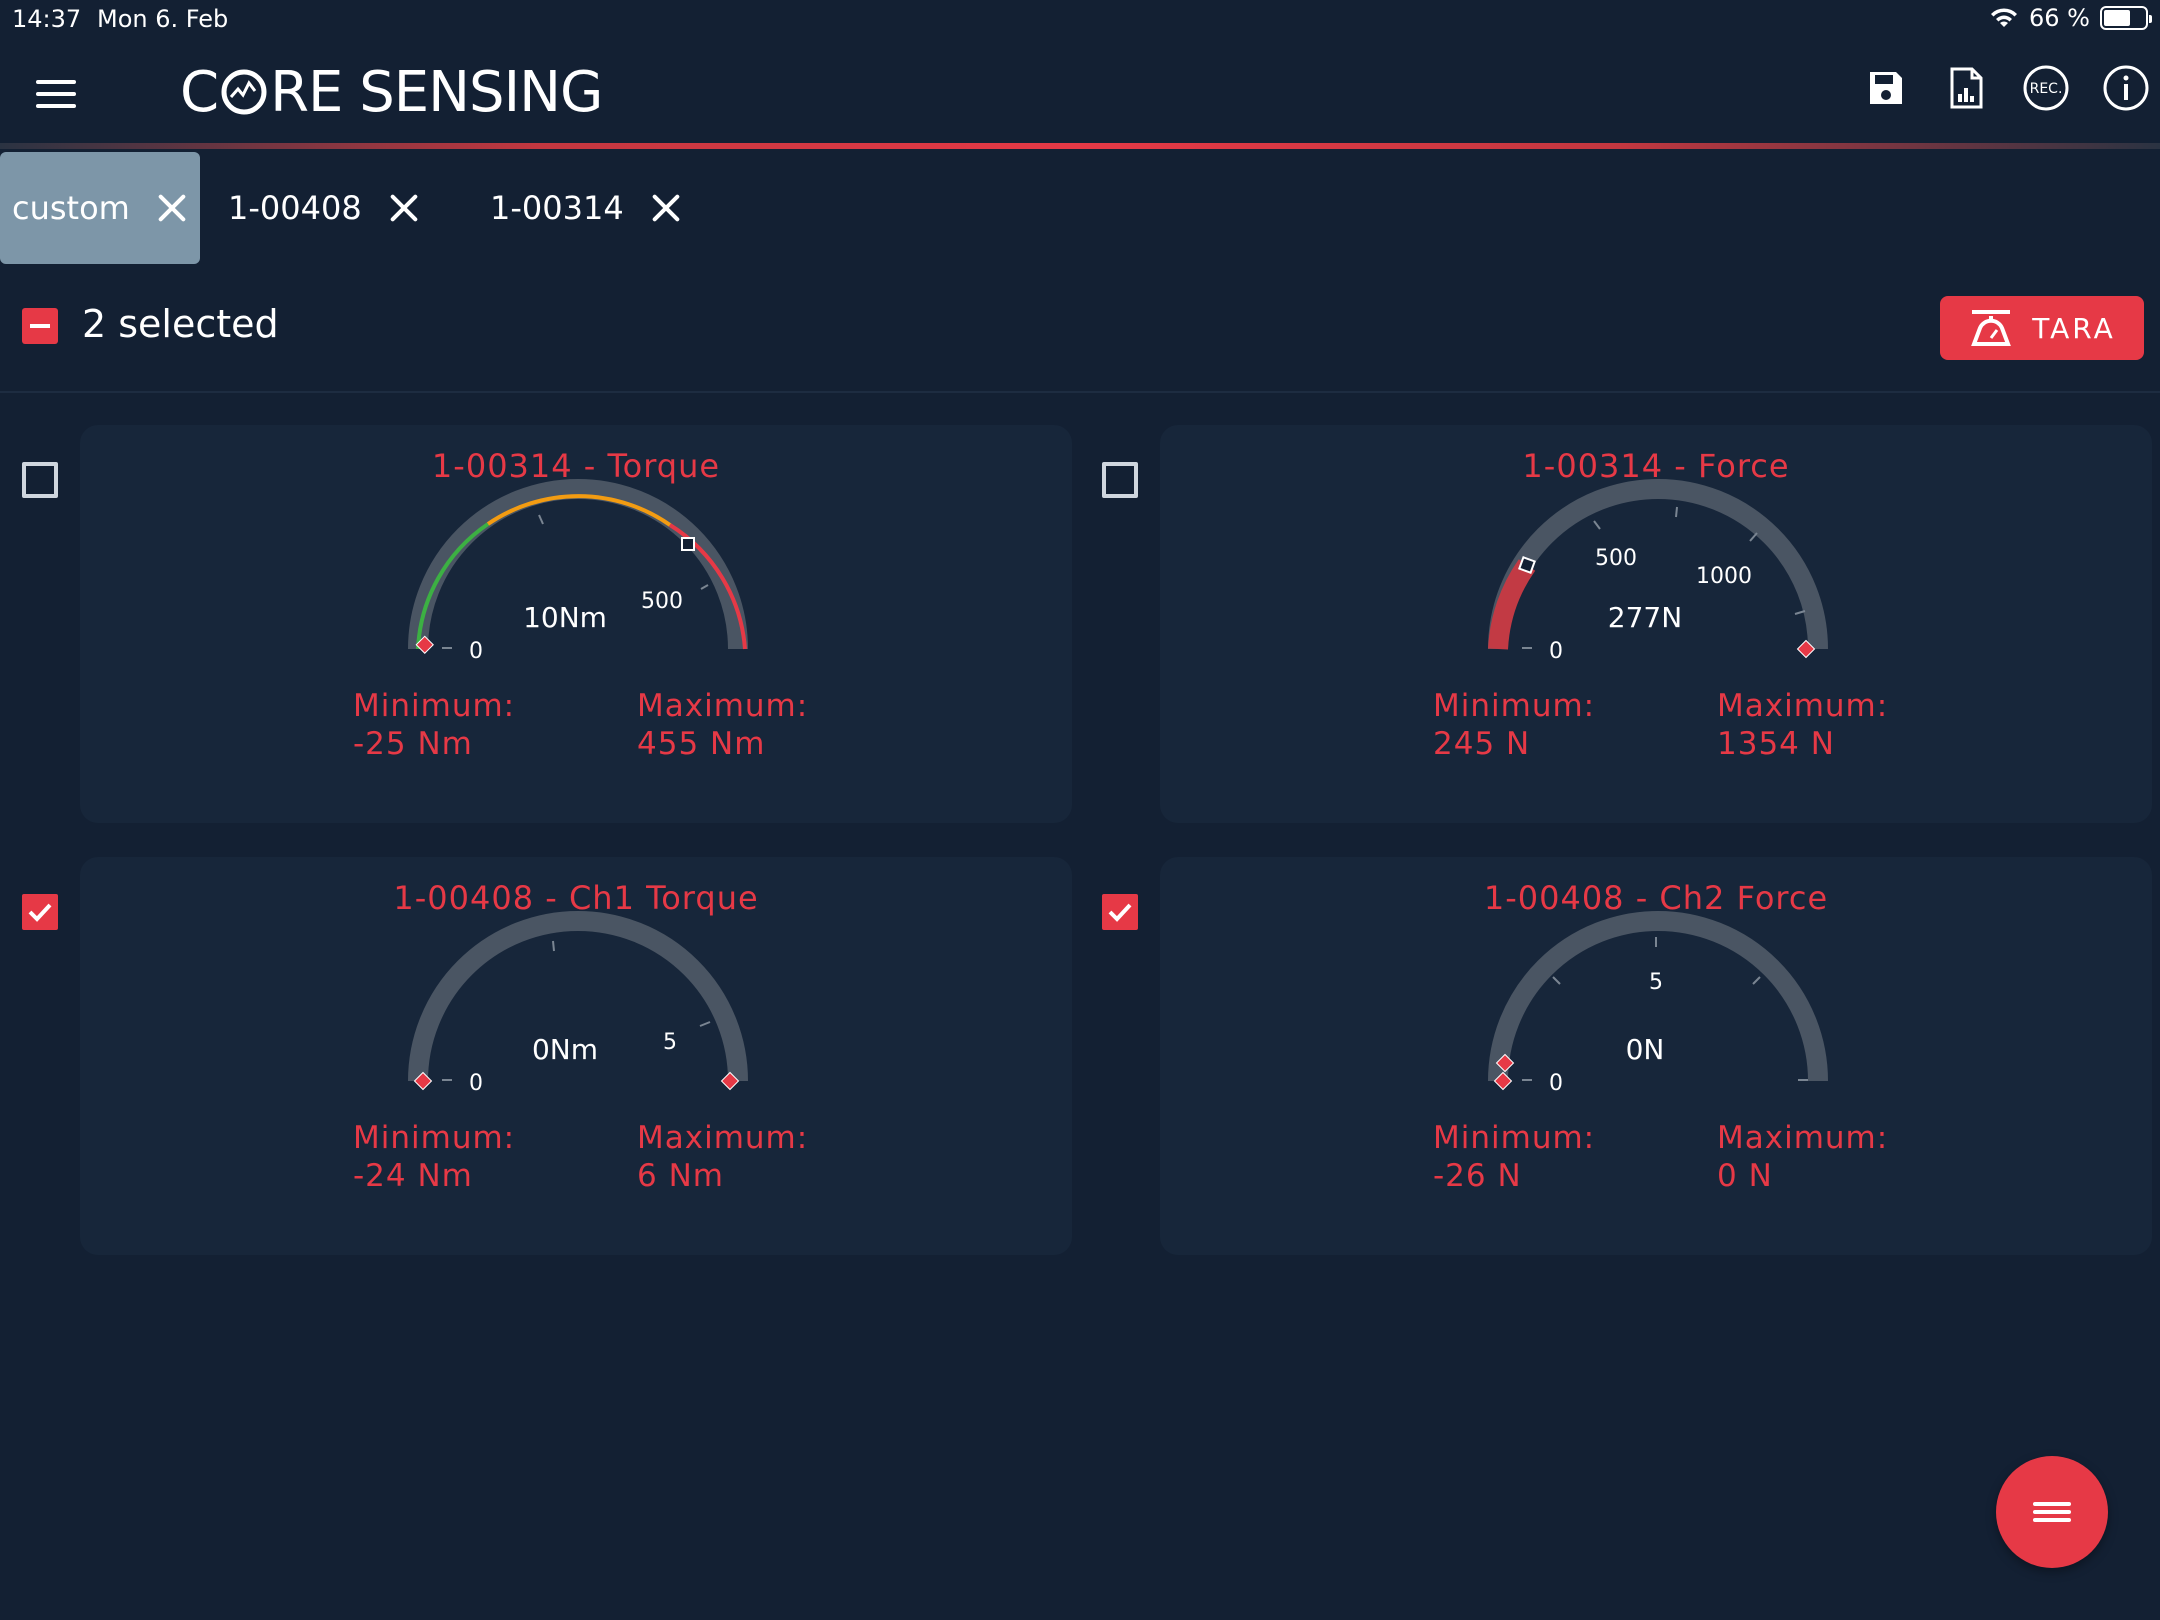  What do you see at coordinates (578, 571) in the screenshot?
I see `gauge-dial: 0 500 10Nm` at bounding box center [578, 571].